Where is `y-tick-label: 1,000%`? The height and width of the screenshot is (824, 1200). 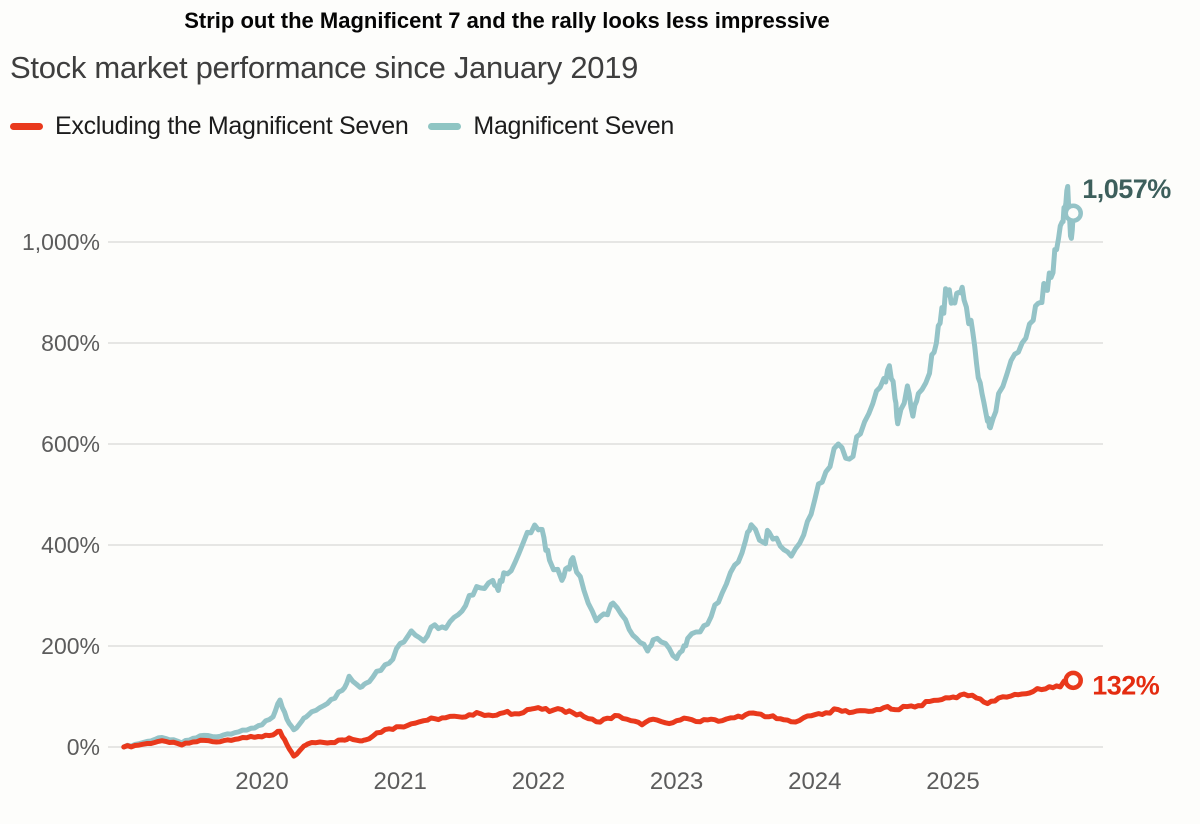
y-tick-label: 1,000% is located at coordinates (61, 242).